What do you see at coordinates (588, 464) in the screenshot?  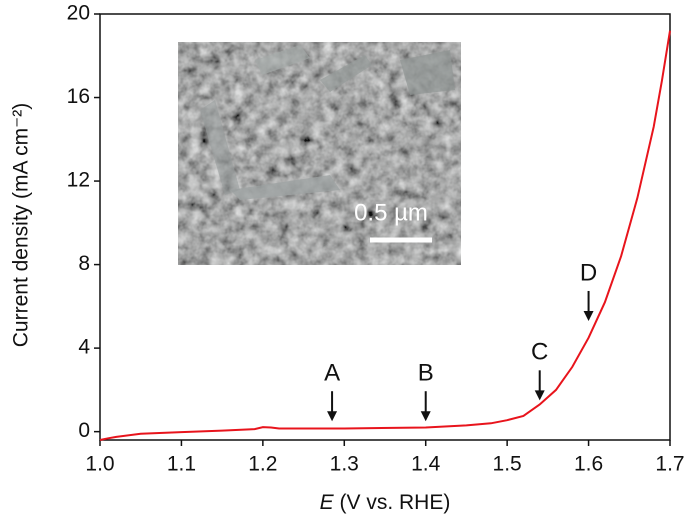 I see `x-tick-label: 1.6` at bounding box center [588, 464].